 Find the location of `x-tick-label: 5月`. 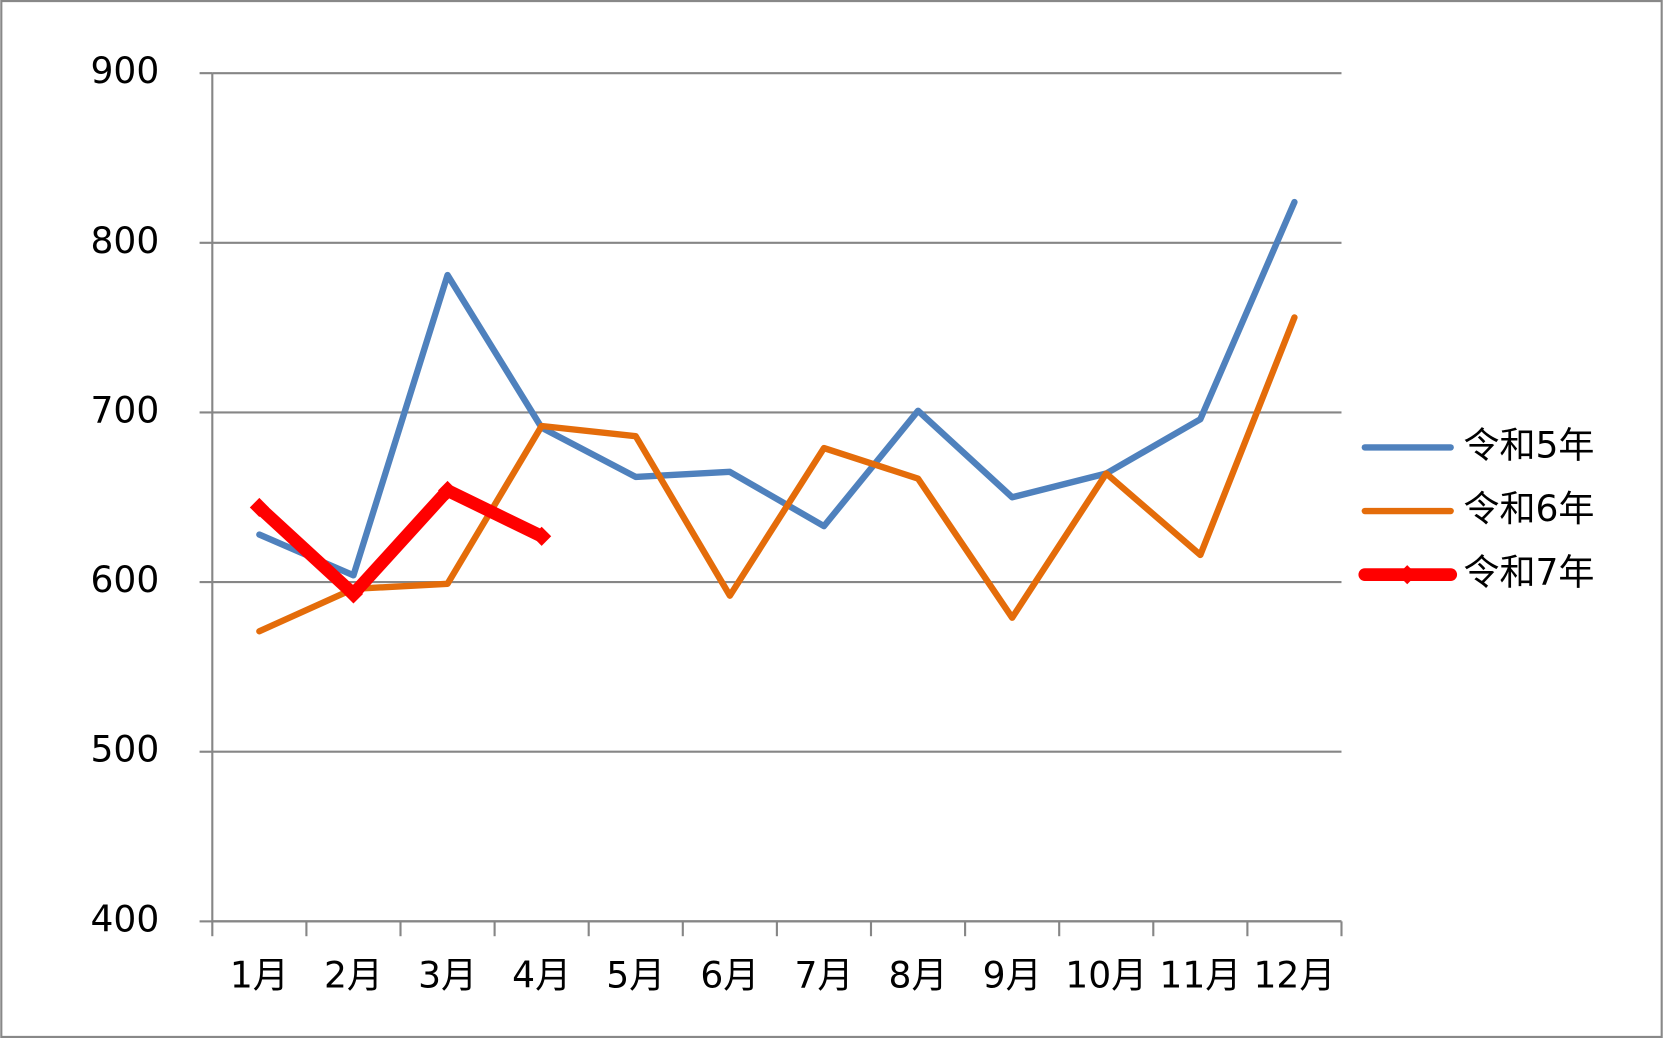

x-tick-label: 5月 is located at coordinates (635, 976).